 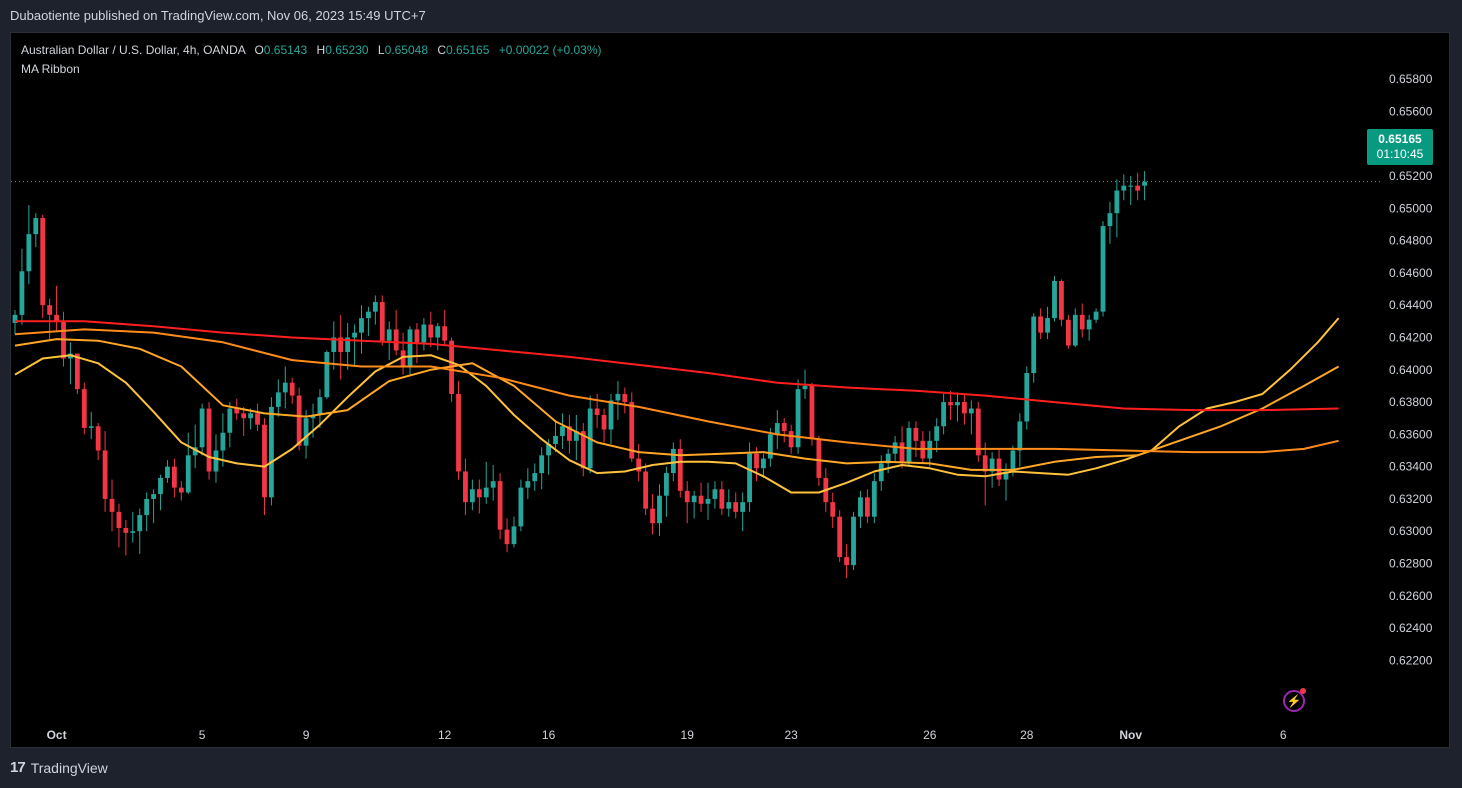 What do you see at coordinates (50, 69) in the screenshot?
I see `indicator-title: MA Ribbon` at bounding box center [50, 69].